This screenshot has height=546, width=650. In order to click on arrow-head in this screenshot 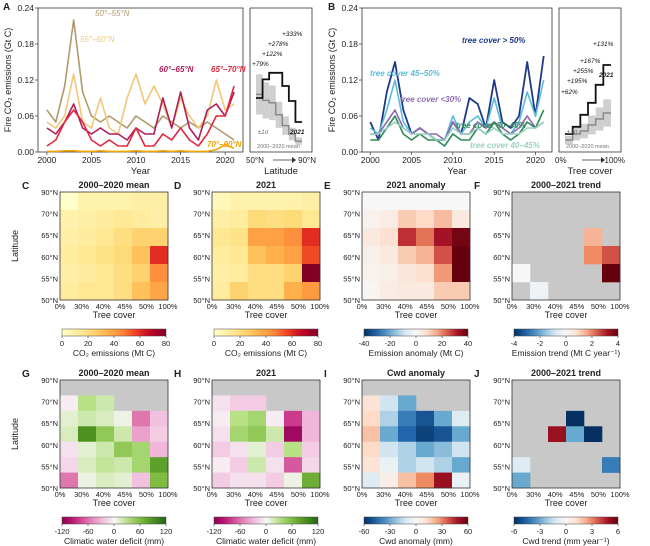, I will do `click(294, 160)`.